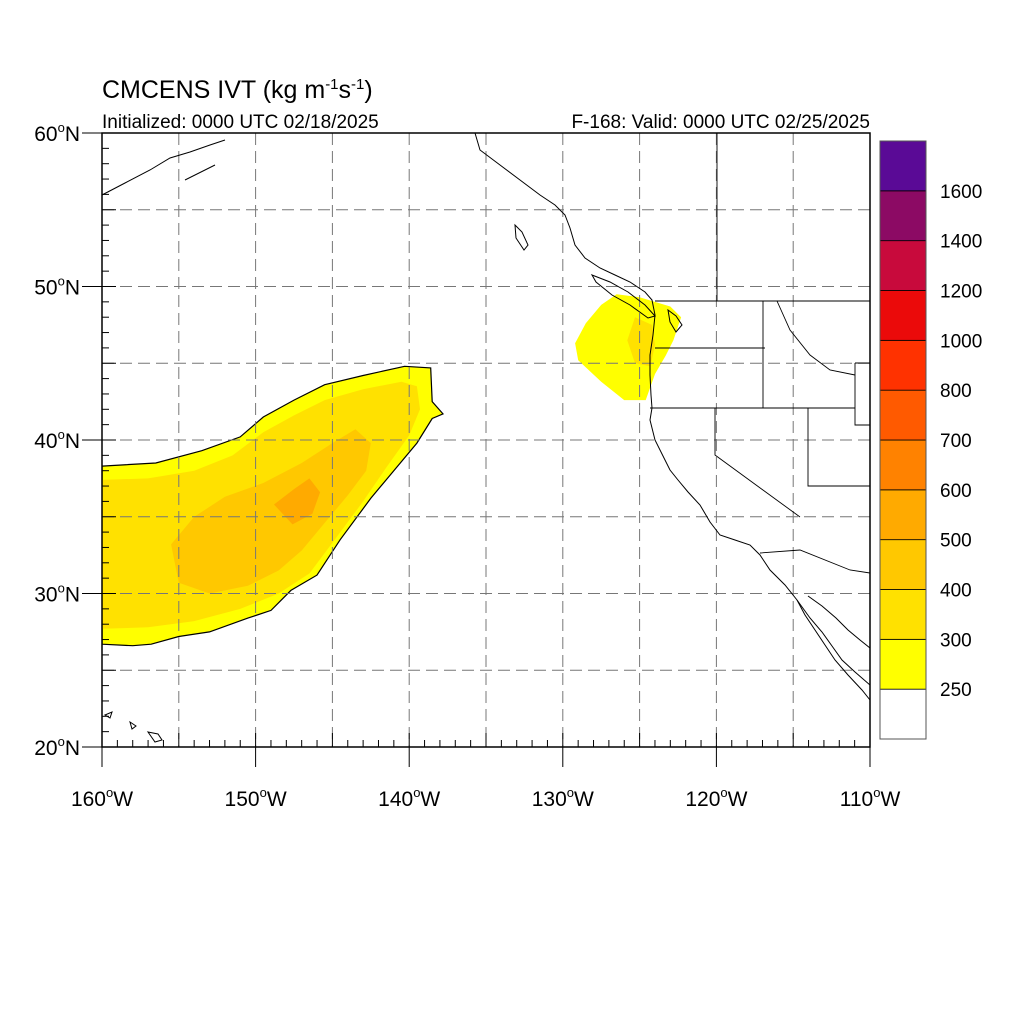 This screenshot has width=1024, height=1024. What do you see at coordinates (486, 779) in the screenshot?
I see `longitude-axis: 160oW 150oW 140oW 130oW 120oW 110oW` at bounding box center [486, 779].